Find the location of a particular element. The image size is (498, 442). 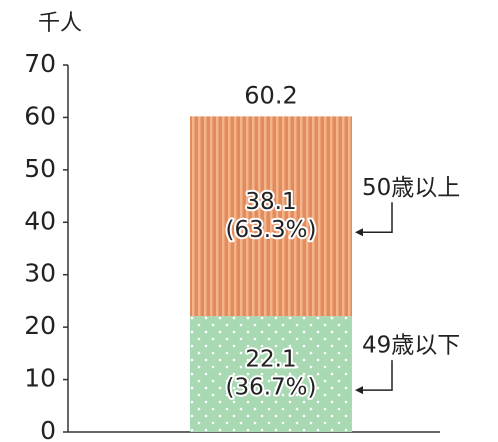

y-tick-label: 10 is located at coordinates (40, 378).